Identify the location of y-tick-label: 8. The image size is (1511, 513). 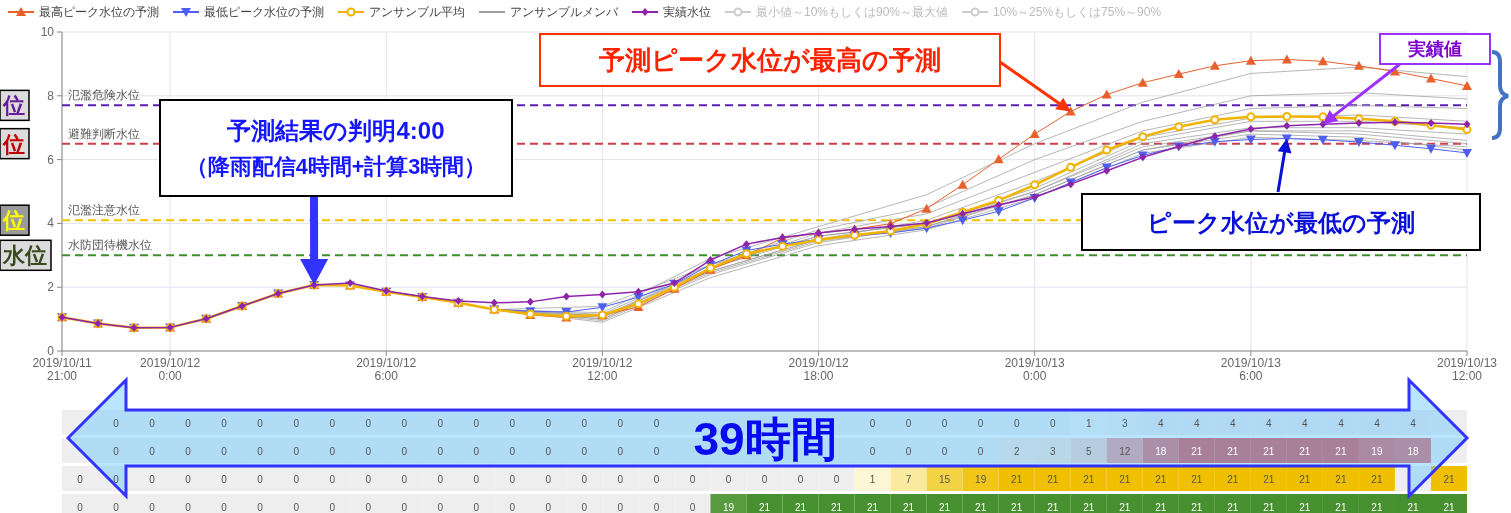
(51, 95).